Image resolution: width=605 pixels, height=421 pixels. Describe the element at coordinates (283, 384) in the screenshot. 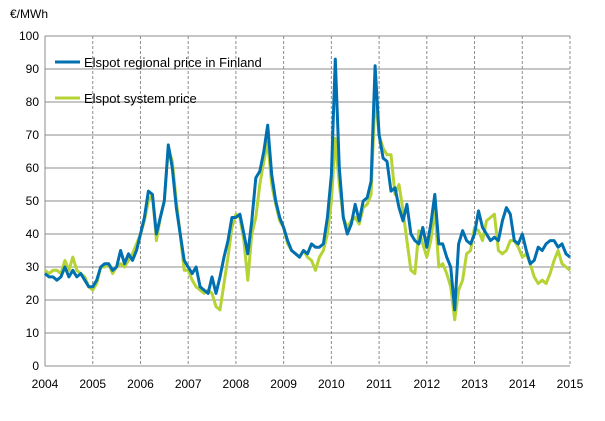

I see `x-tick-label: 2009` at that location.